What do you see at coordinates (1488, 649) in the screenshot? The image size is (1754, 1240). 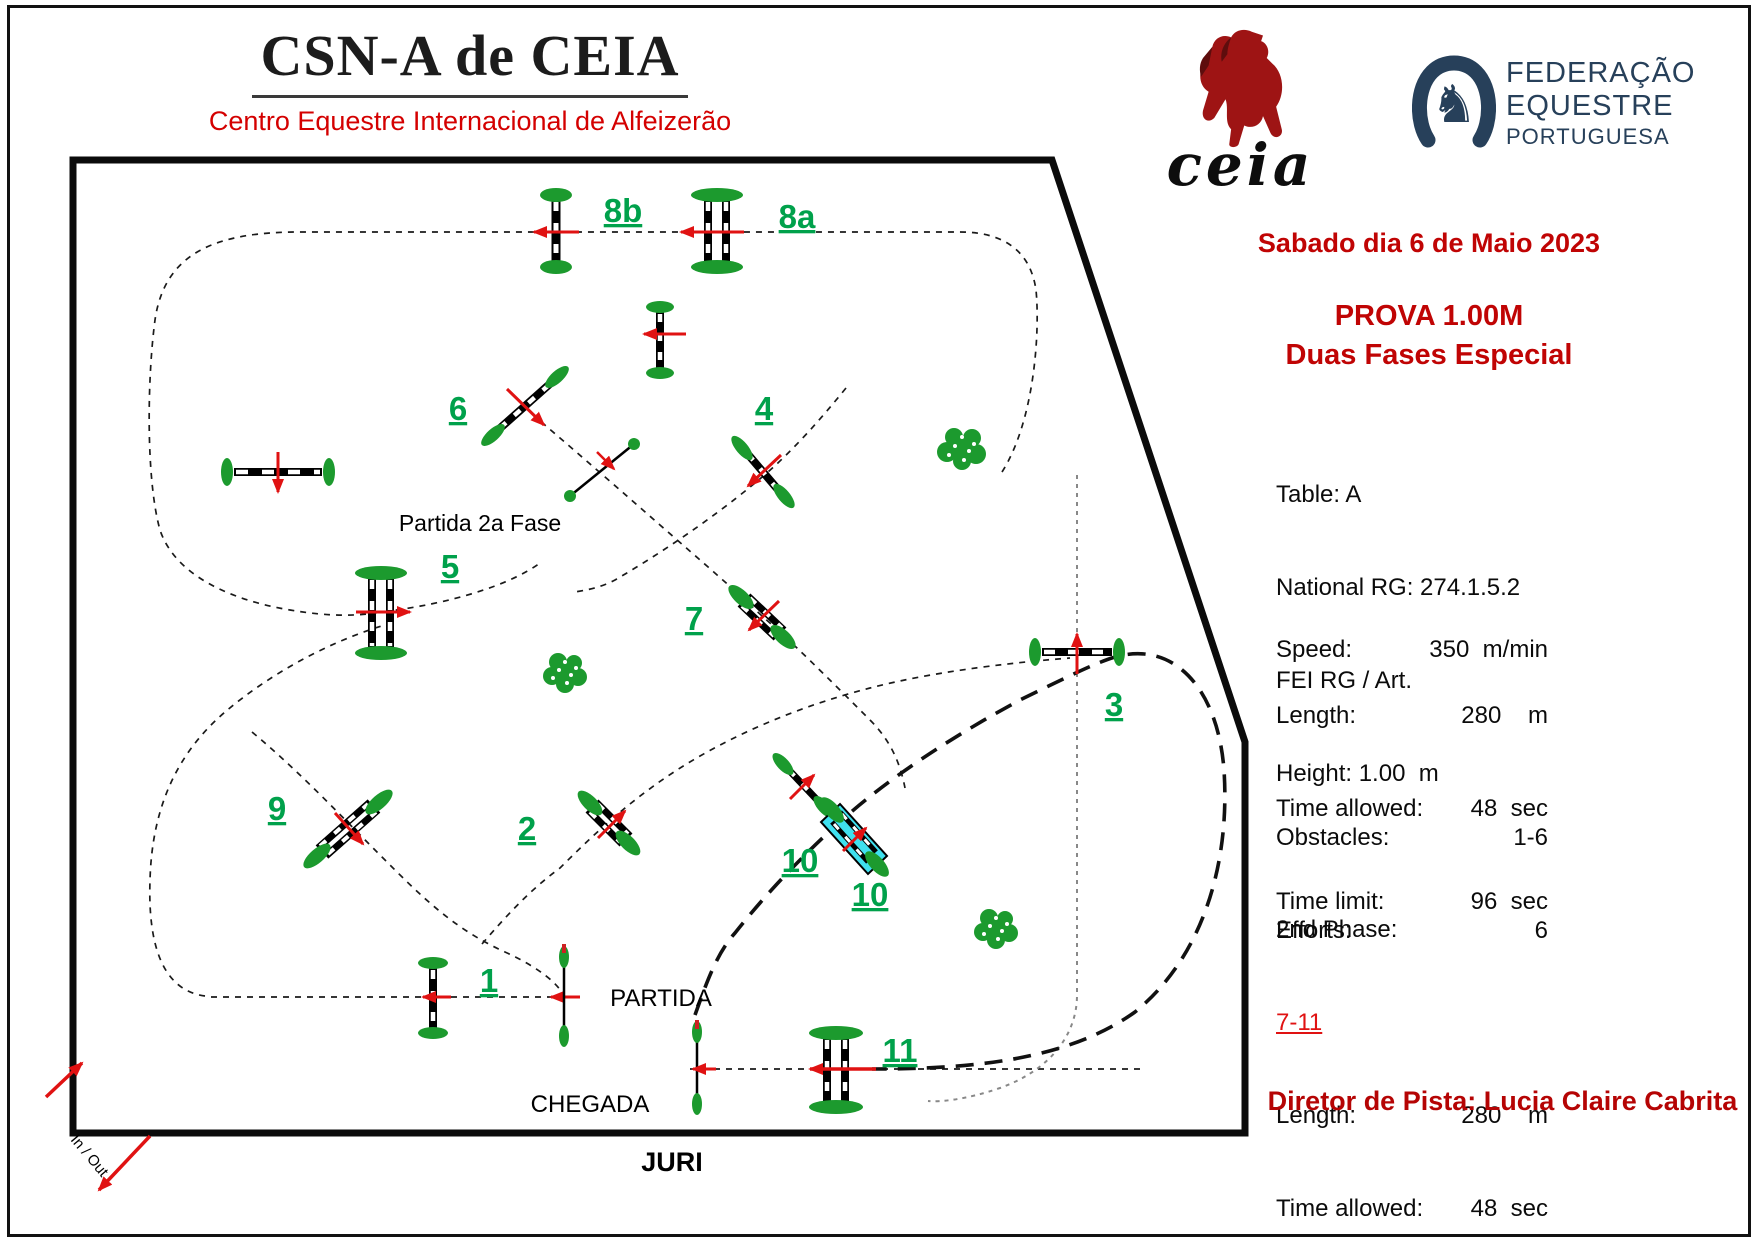 I see `speed-value: 350 m/min` at bounding box center [1488, 649].